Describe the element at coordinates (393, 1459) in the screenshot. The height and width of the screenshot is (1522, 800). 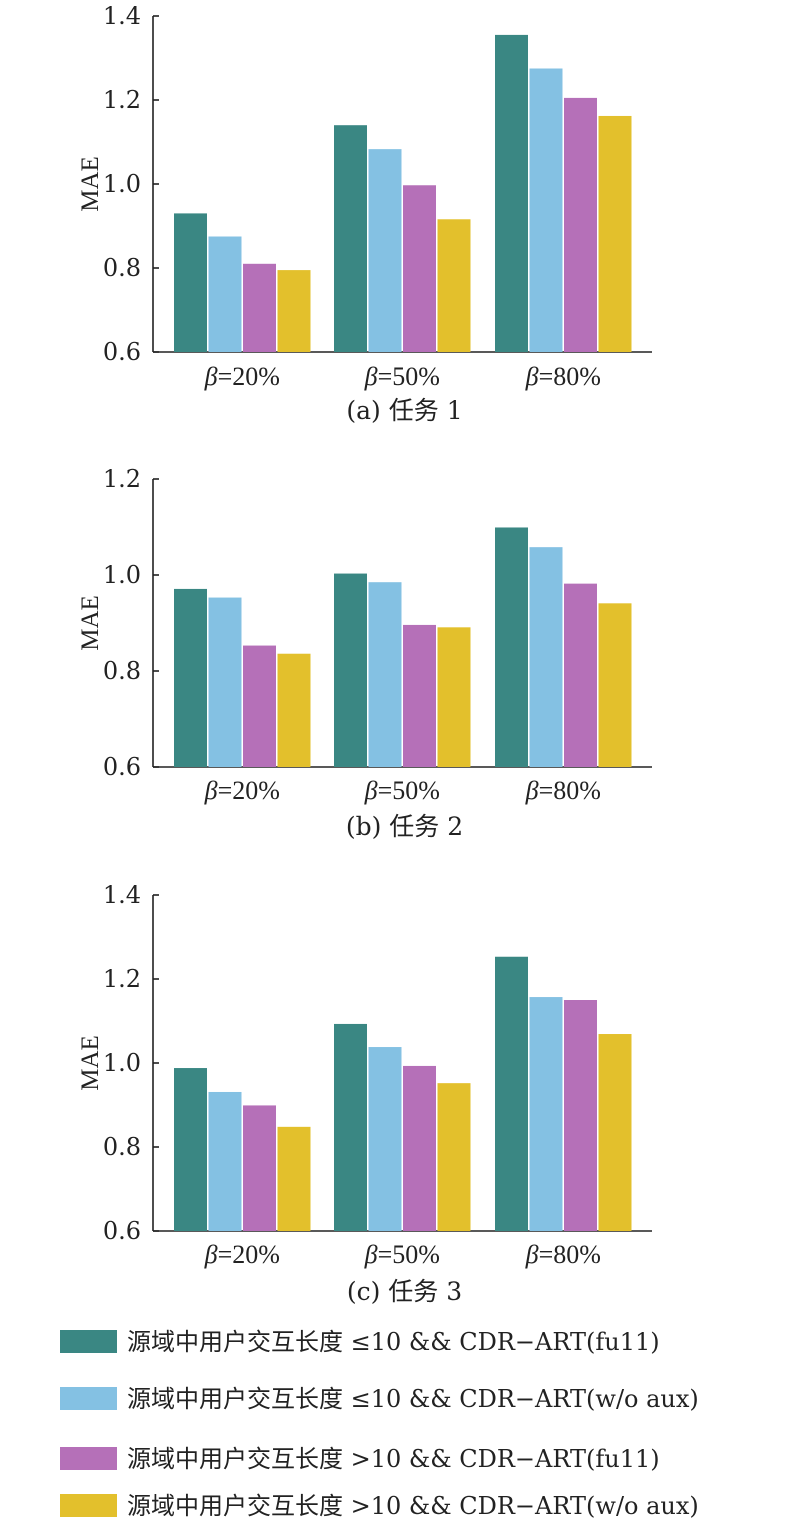
I see `legend-label-3: 源域中用户交互长度 >10 && CDR−ART(fu11)` at that location.